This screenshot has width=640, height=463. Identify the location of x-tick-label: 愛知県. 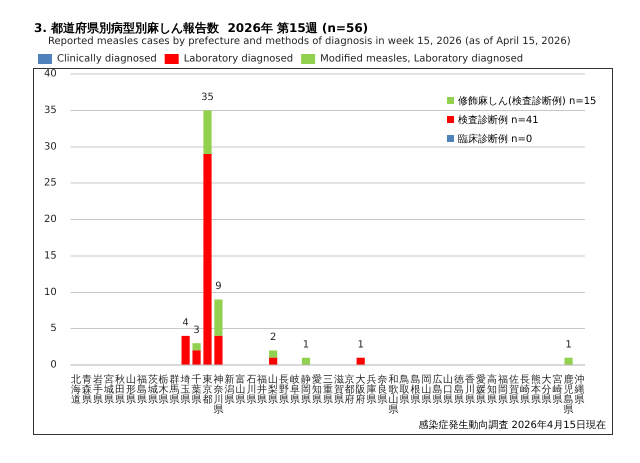
(317, 390).